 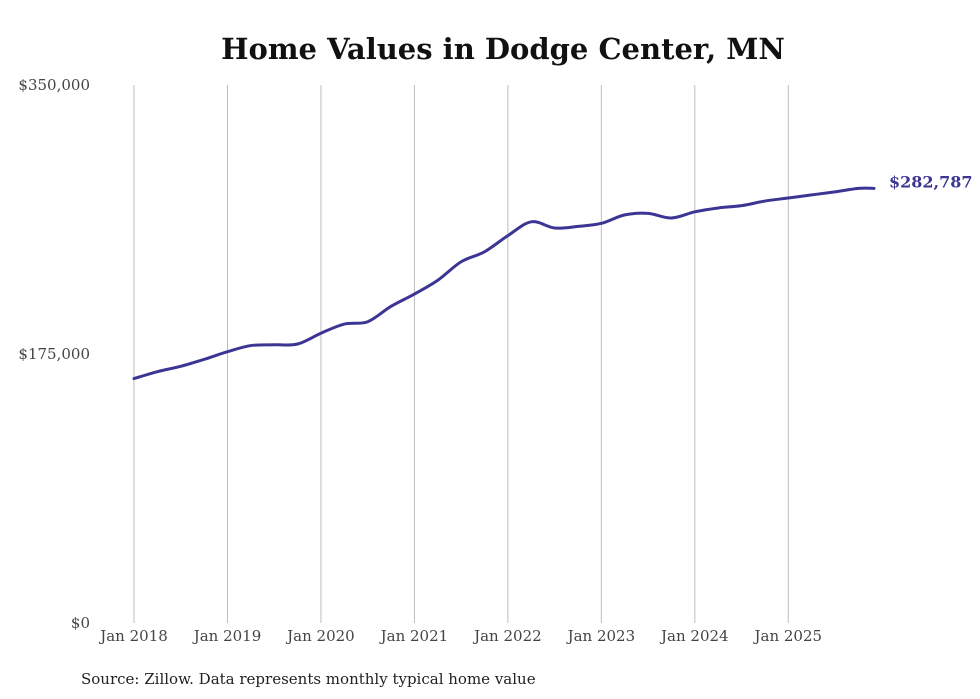 I want to click on x-tick-label: Jan 2019, so click(x=227, y=636).